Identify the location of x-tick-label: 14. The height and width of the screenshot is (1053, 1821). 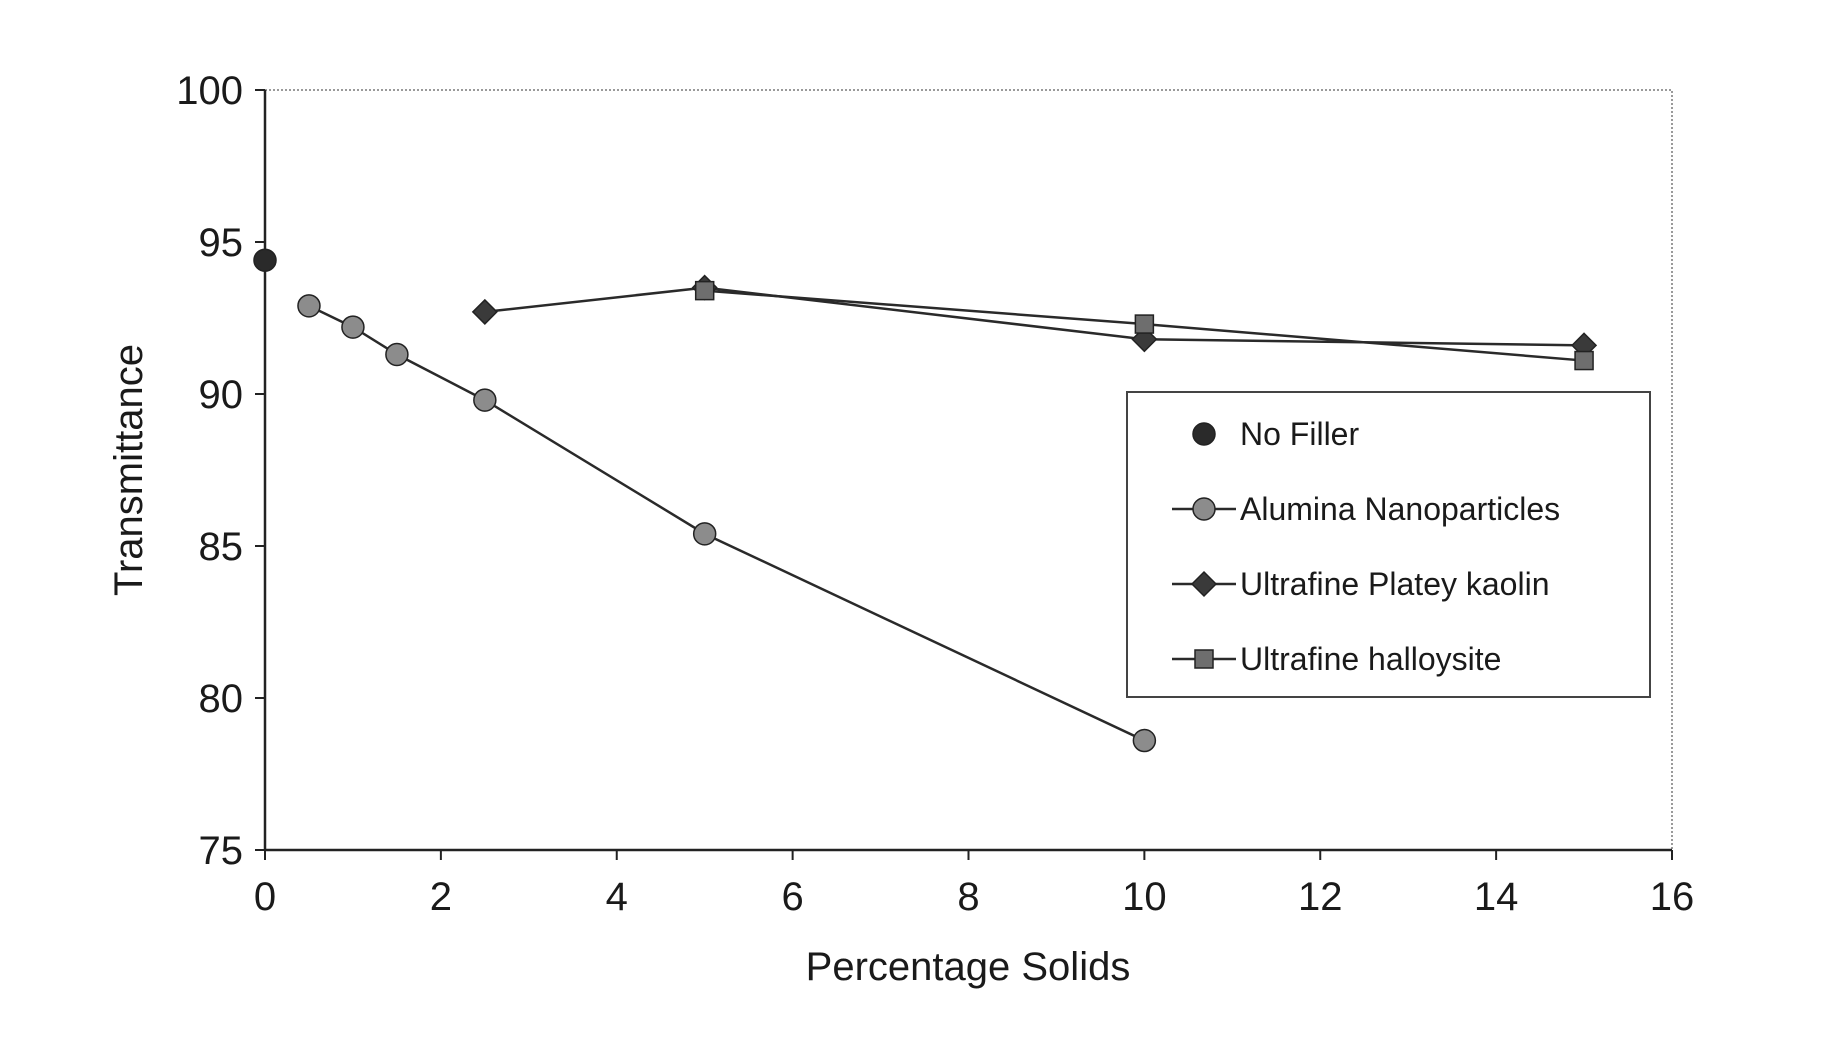
(1496, 897).